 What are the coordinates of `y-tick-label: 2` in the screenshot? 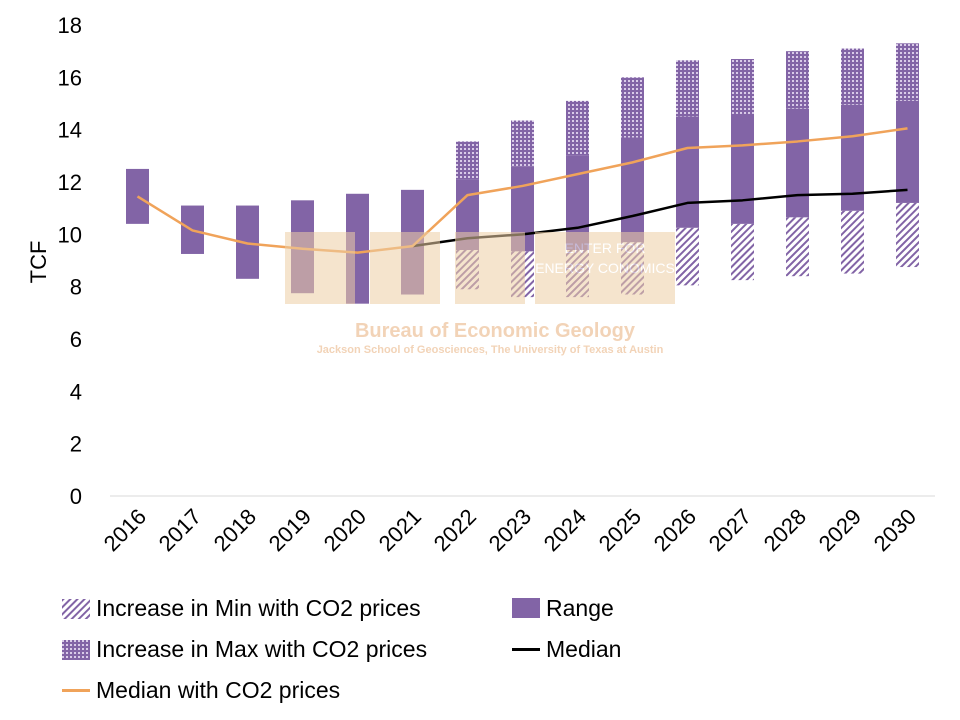 It's located at (76, 444).